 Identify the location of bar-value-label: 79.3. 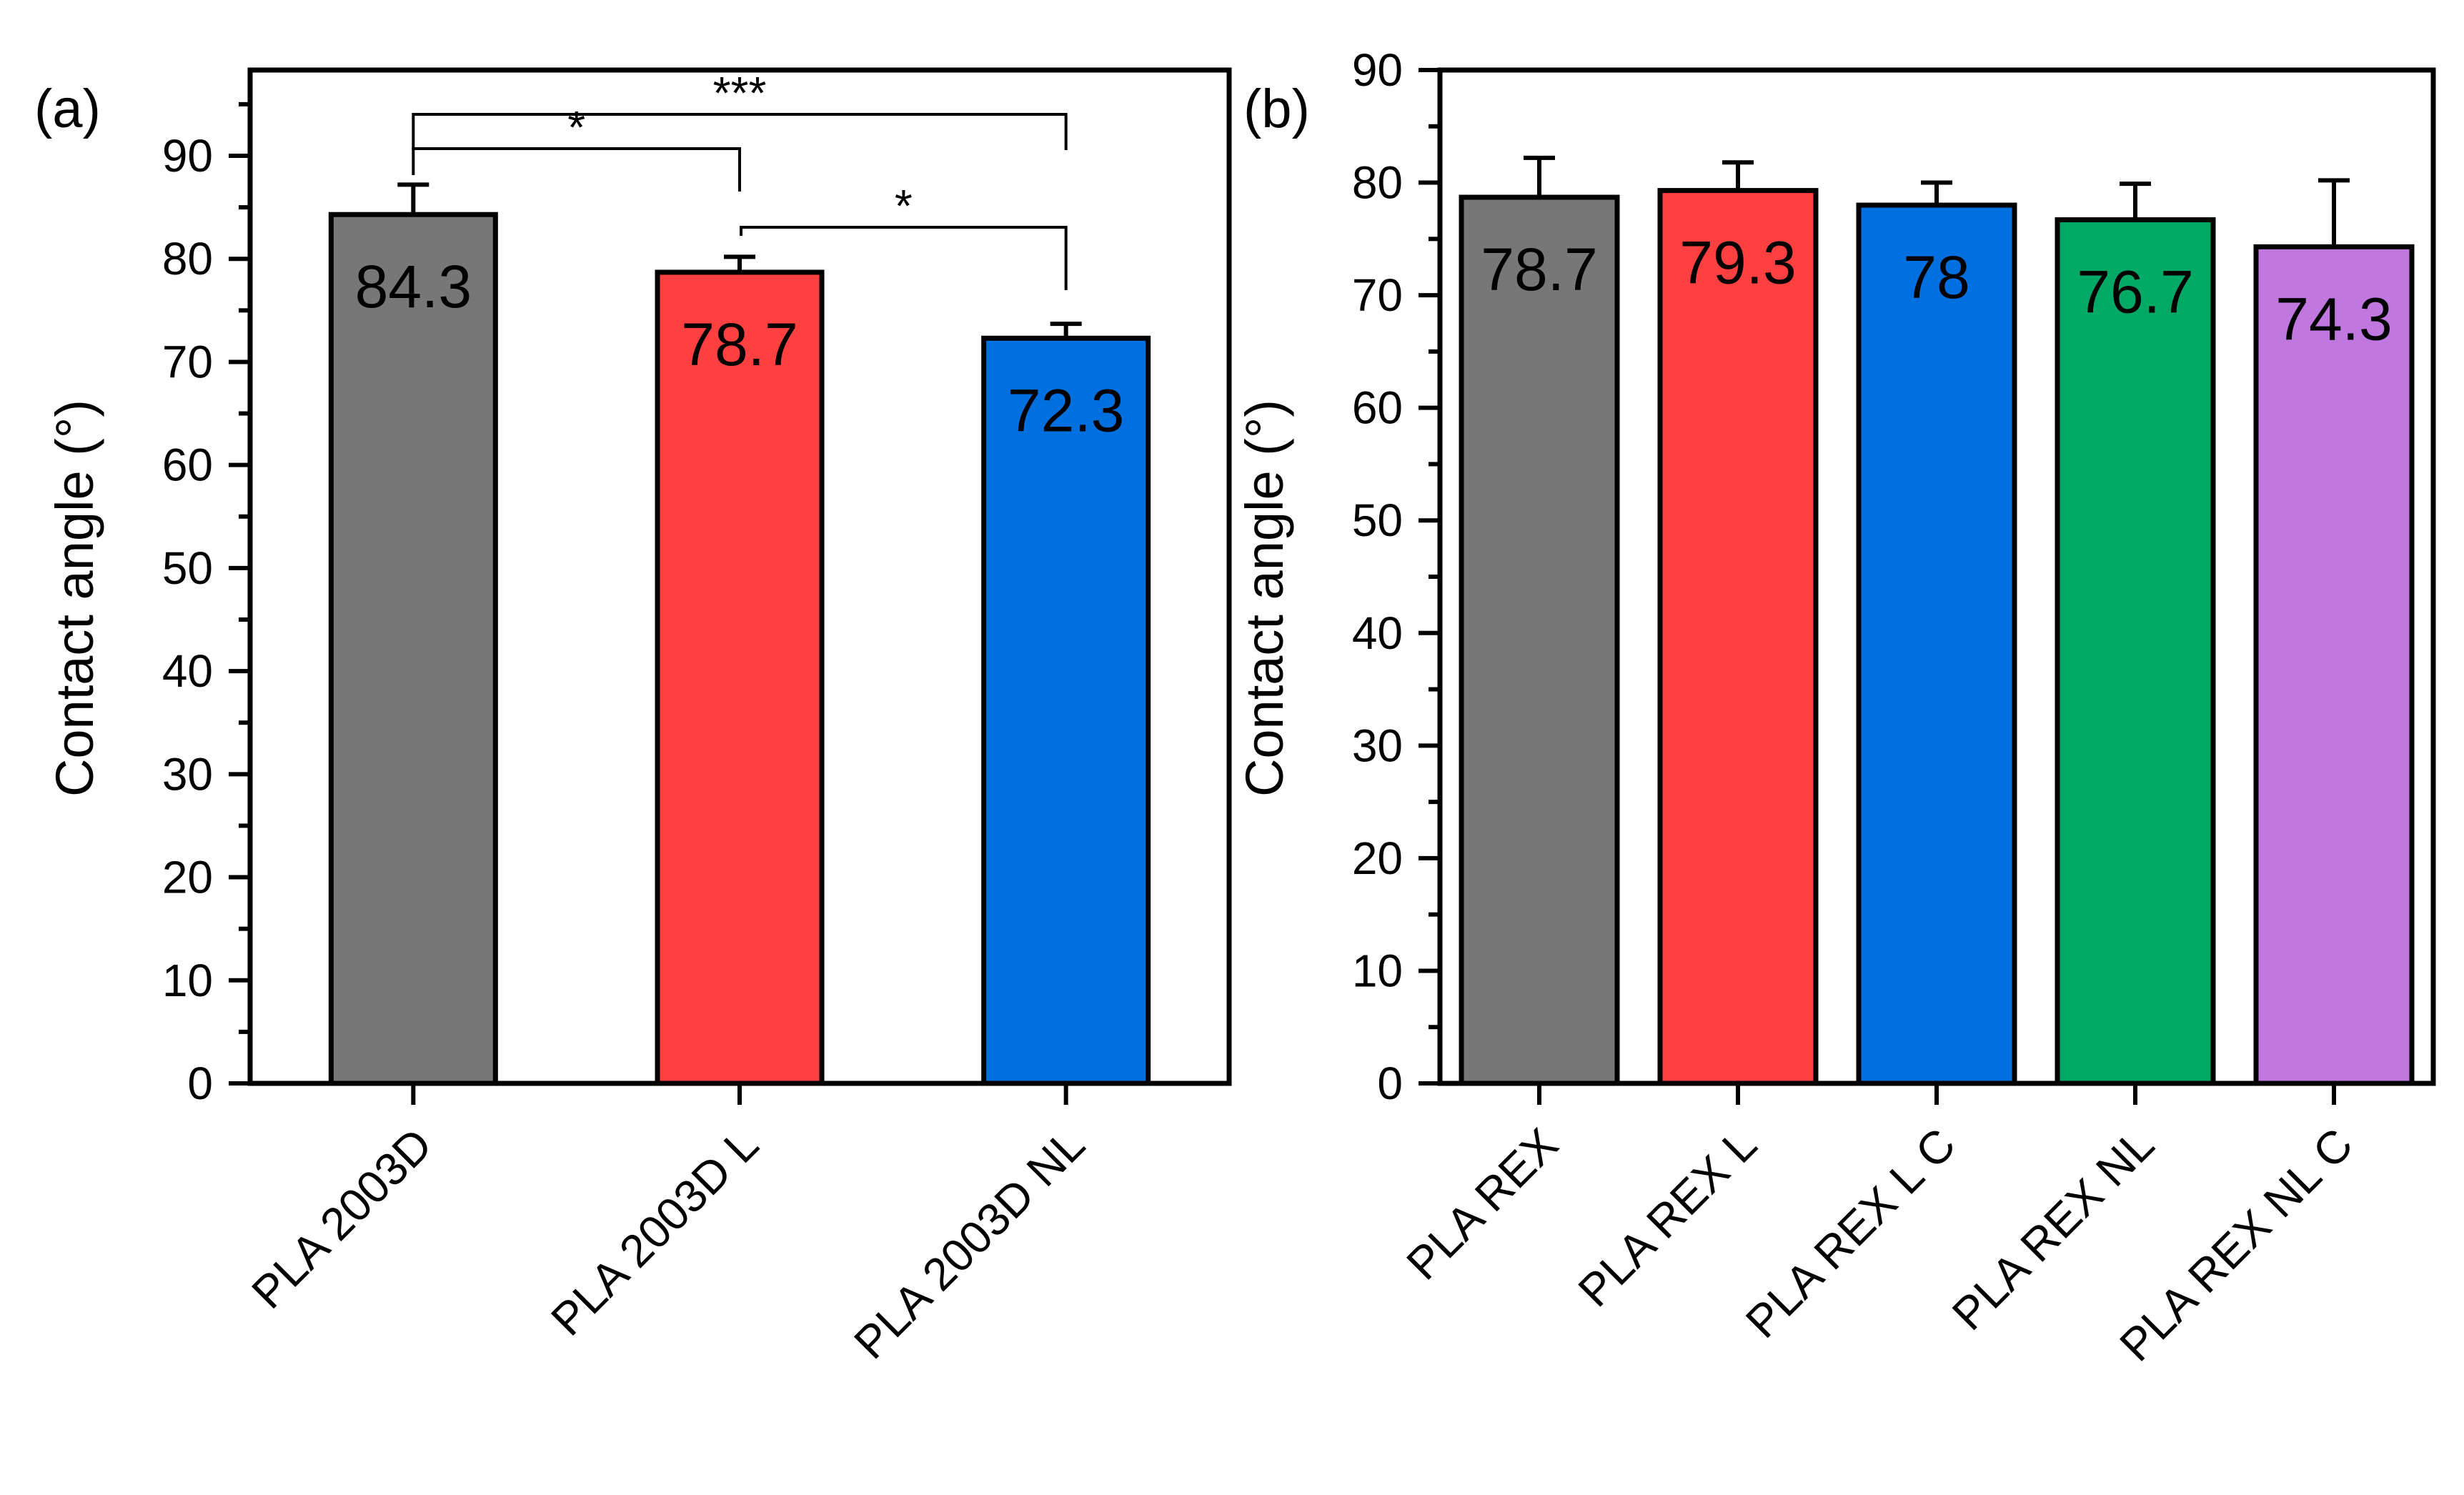
(1738, 263).